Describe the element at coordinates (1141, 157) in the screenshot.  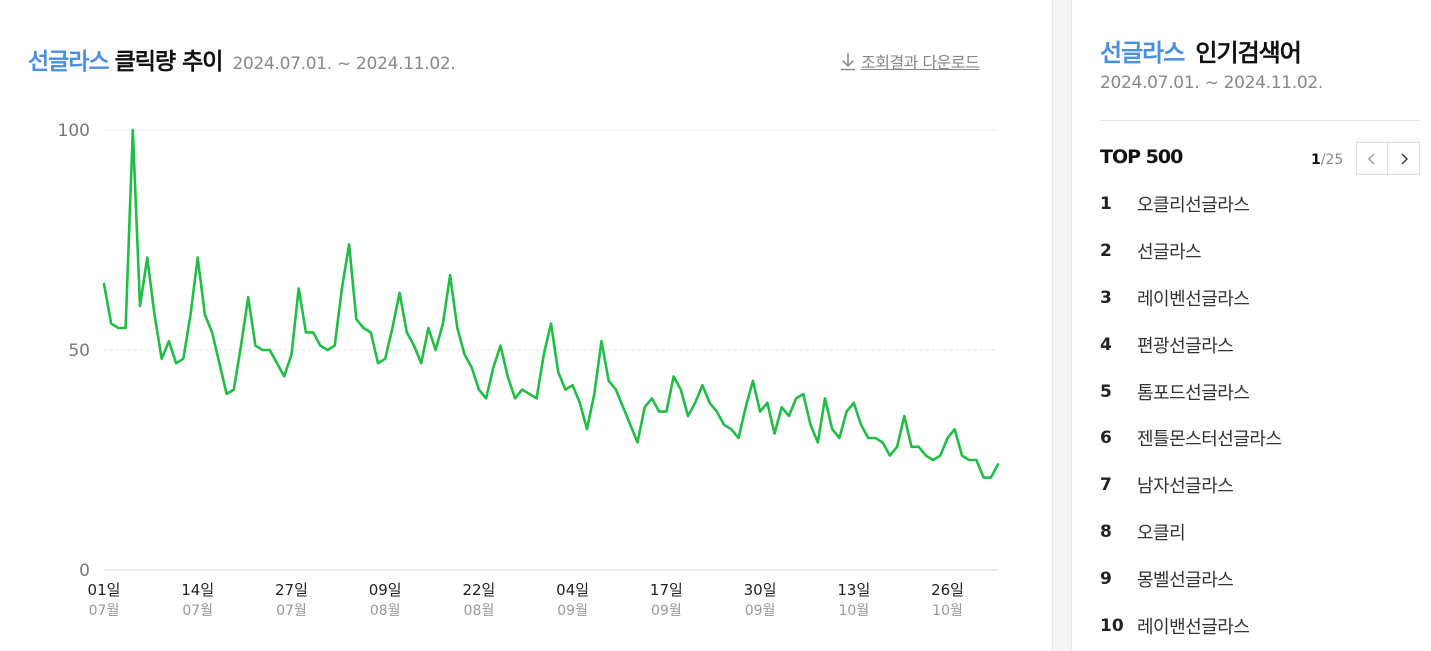
I see `top-label: TOP 500` at that location.